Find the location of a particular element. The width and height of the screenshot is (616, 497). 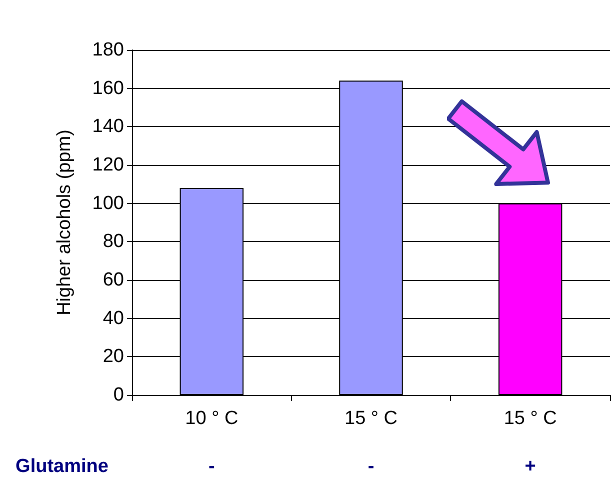

y-tick-label: 120 is located at coordinates (108, 165).